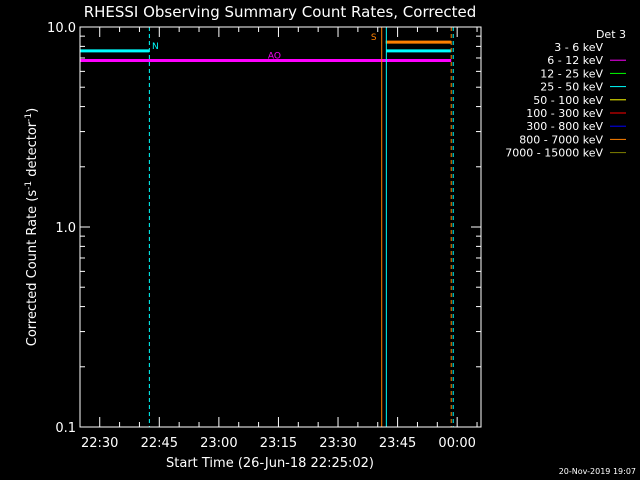 The width and height of the screenshot is (640, 480). Describe the element at coordinates (561, 139) in the screenshot. I see `legend-label: 800 - 7000 keV` at that location.